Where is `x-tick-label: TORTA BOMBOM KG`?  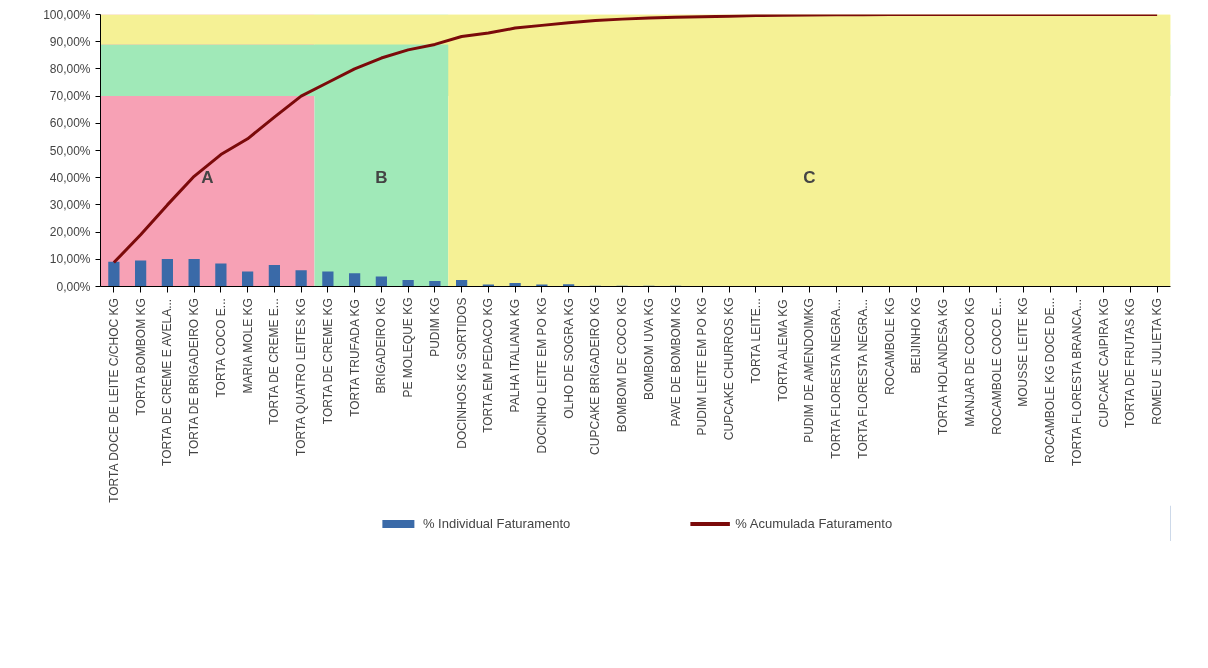 x-tick-label: TORTA BOMBOM KG is located at coordinates (140, 357).